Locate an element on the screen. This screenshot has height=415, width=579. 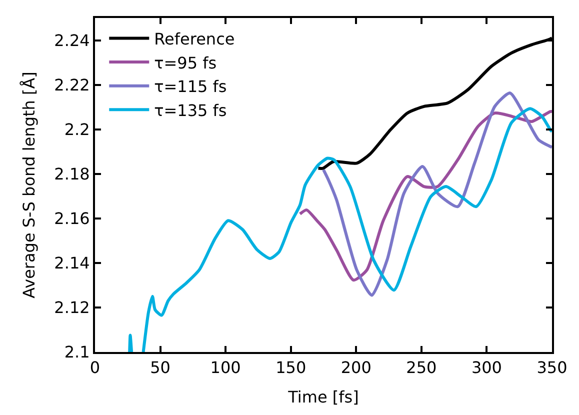
x-tick-label: 150 is located at coordinates (291, 368).